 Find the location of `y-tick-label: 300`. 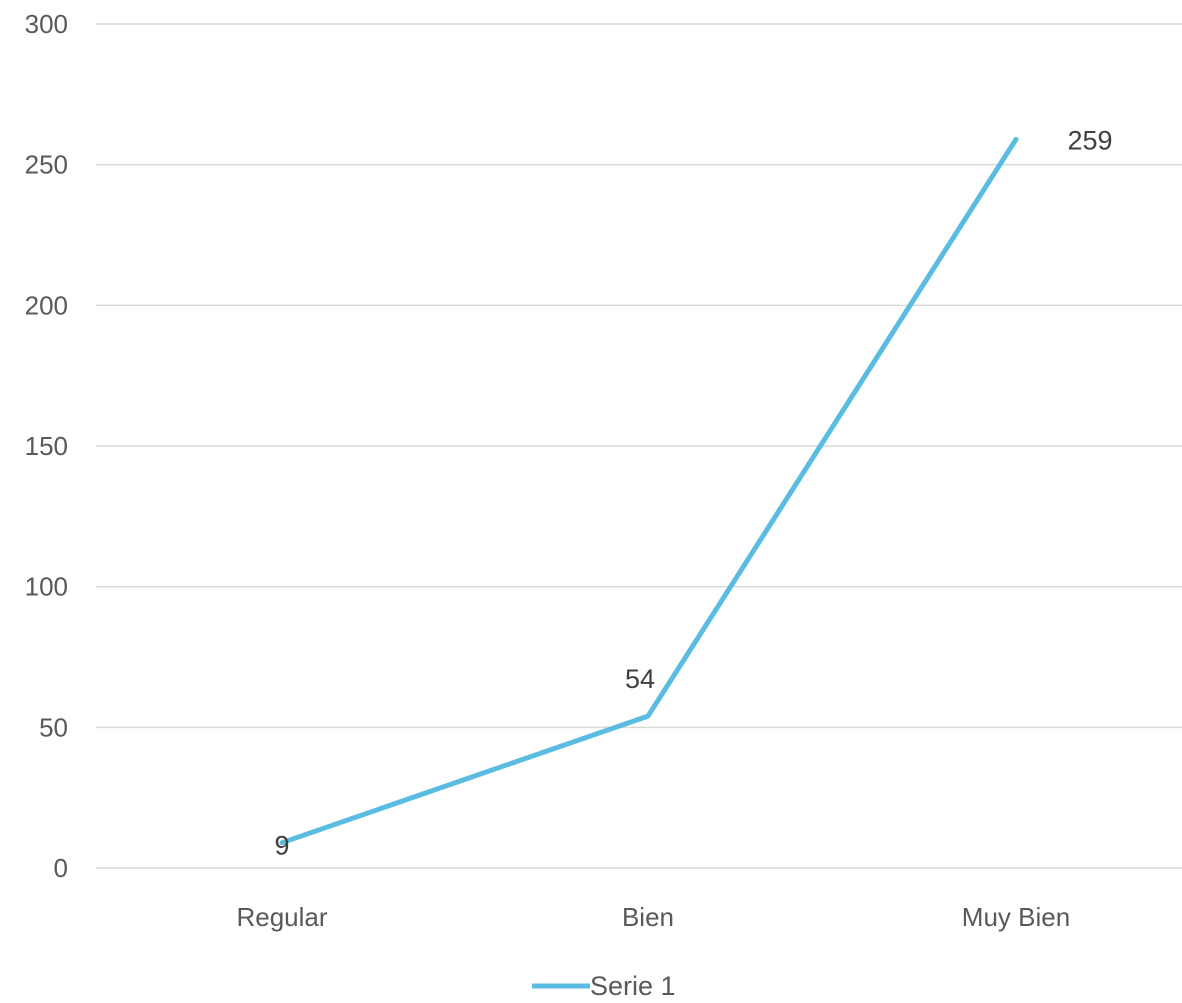

y-tick-label: 300 is located at coordinates (46, 24).